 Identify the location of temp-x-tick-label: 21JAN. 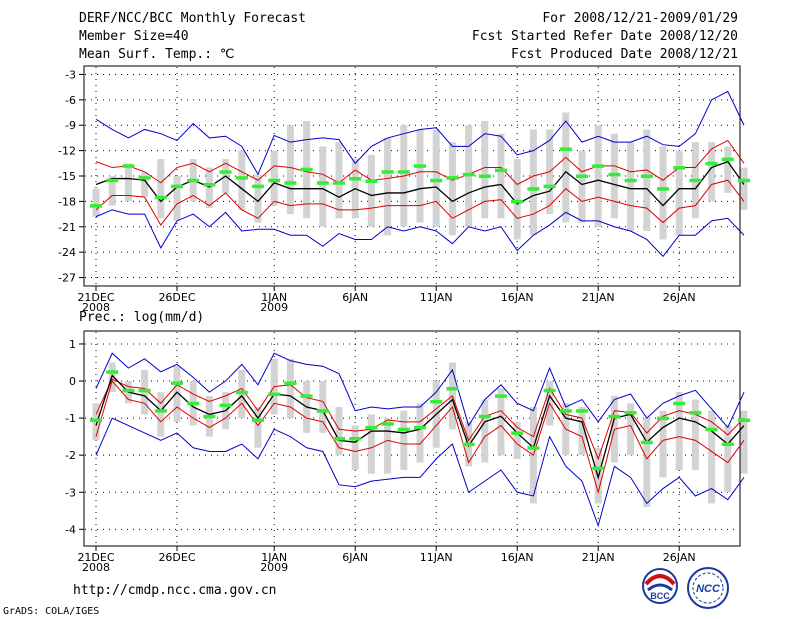
(598, 297).